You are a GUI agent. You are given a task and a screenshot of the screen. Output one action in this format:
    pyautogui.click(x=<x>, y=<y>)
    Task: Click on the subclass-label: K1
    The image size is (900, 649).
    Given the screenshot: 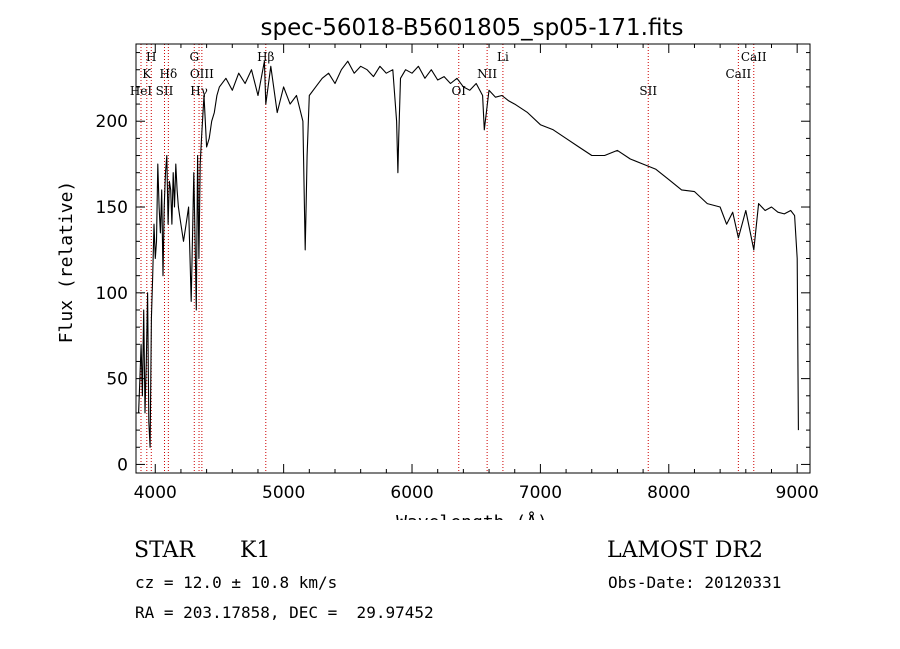 What is the action you would take?
    pyautogui.click(x=255, y=550)
    